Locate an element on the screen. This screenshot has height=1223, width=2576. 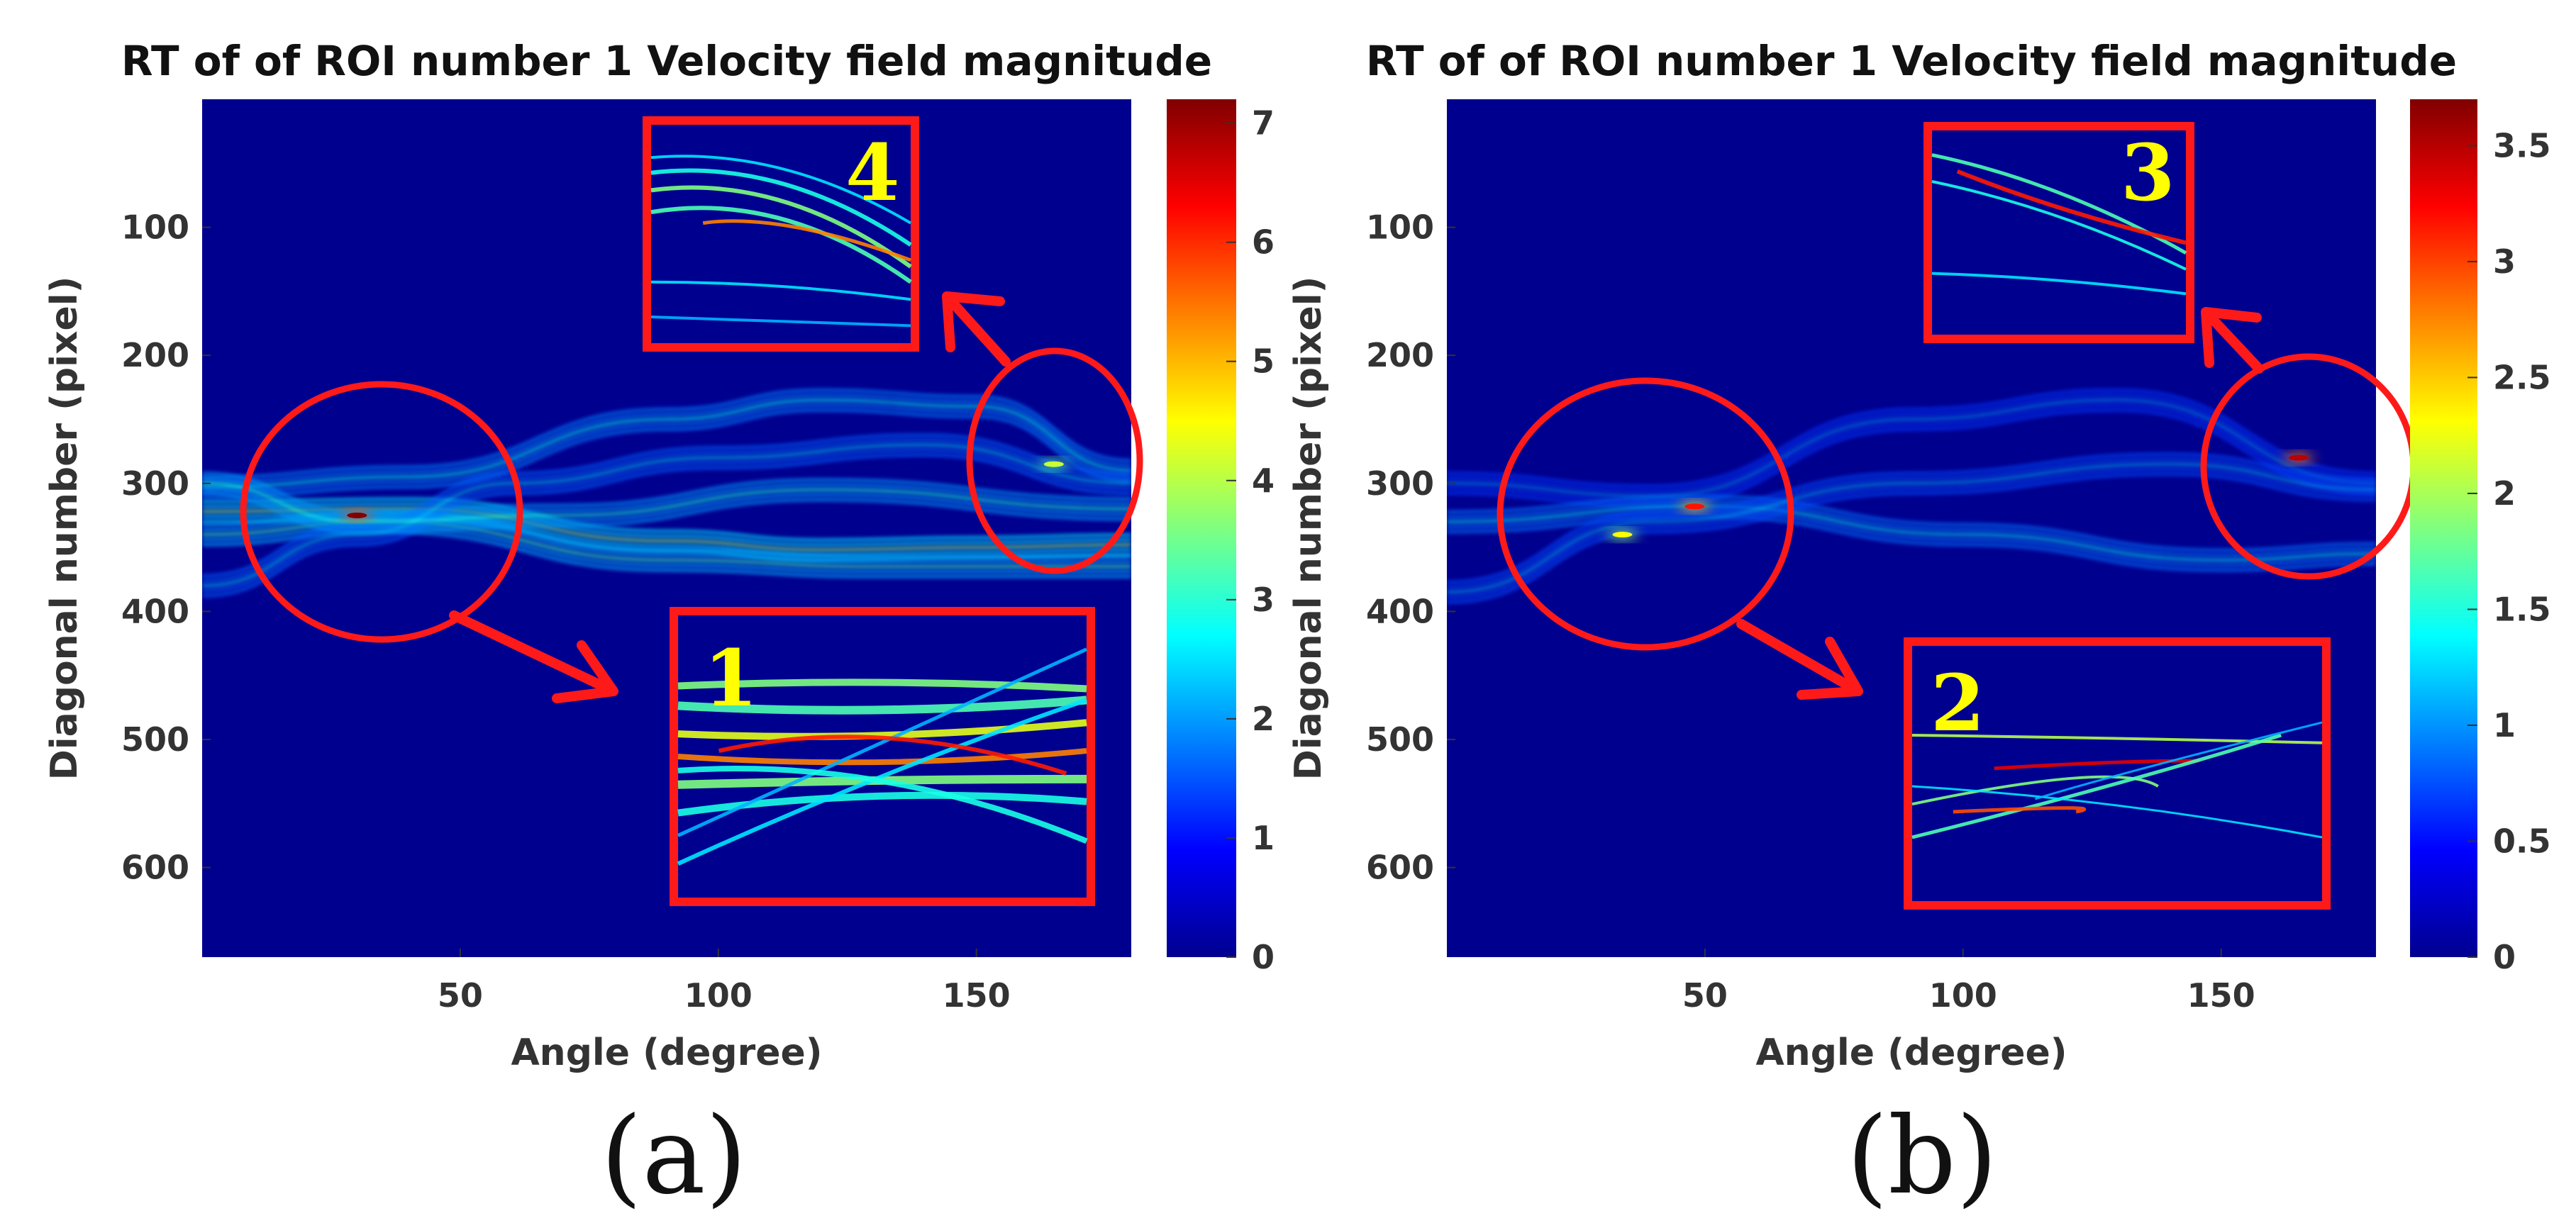
colorbar-ticks-a: 0 1 2 3 4 5 6 7 is located at coordinates (1250, 540).